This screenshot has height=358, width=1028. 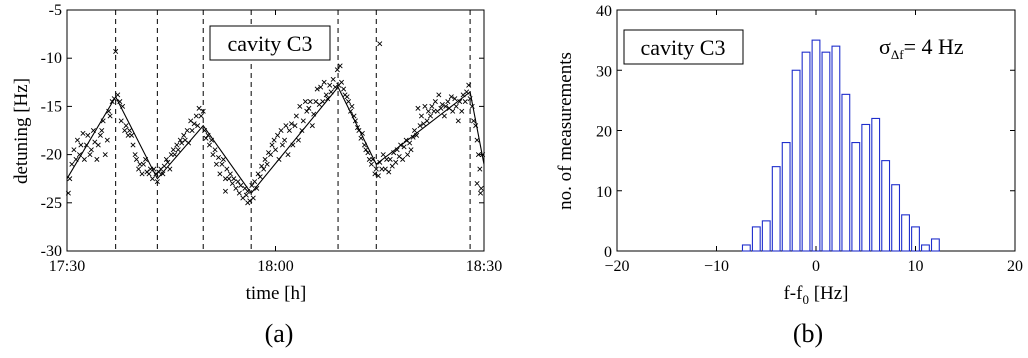 What do you see at coordinates (276, 293) in the screenshot?
I see `x-axis-label: time [h]` at bounding box center [276, 293].